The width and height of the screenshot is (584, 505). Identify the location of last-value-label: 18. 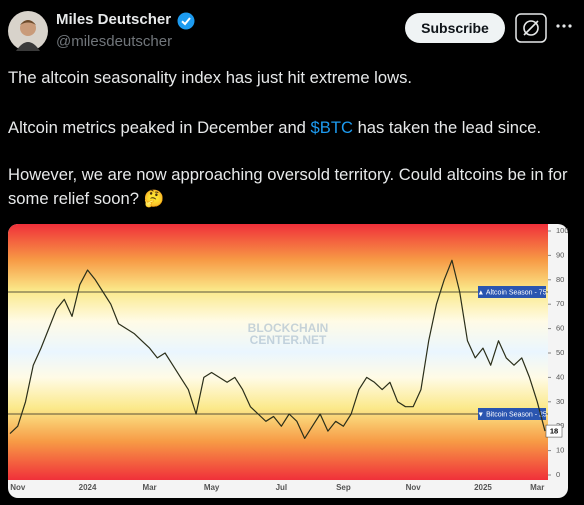
(554, 431).